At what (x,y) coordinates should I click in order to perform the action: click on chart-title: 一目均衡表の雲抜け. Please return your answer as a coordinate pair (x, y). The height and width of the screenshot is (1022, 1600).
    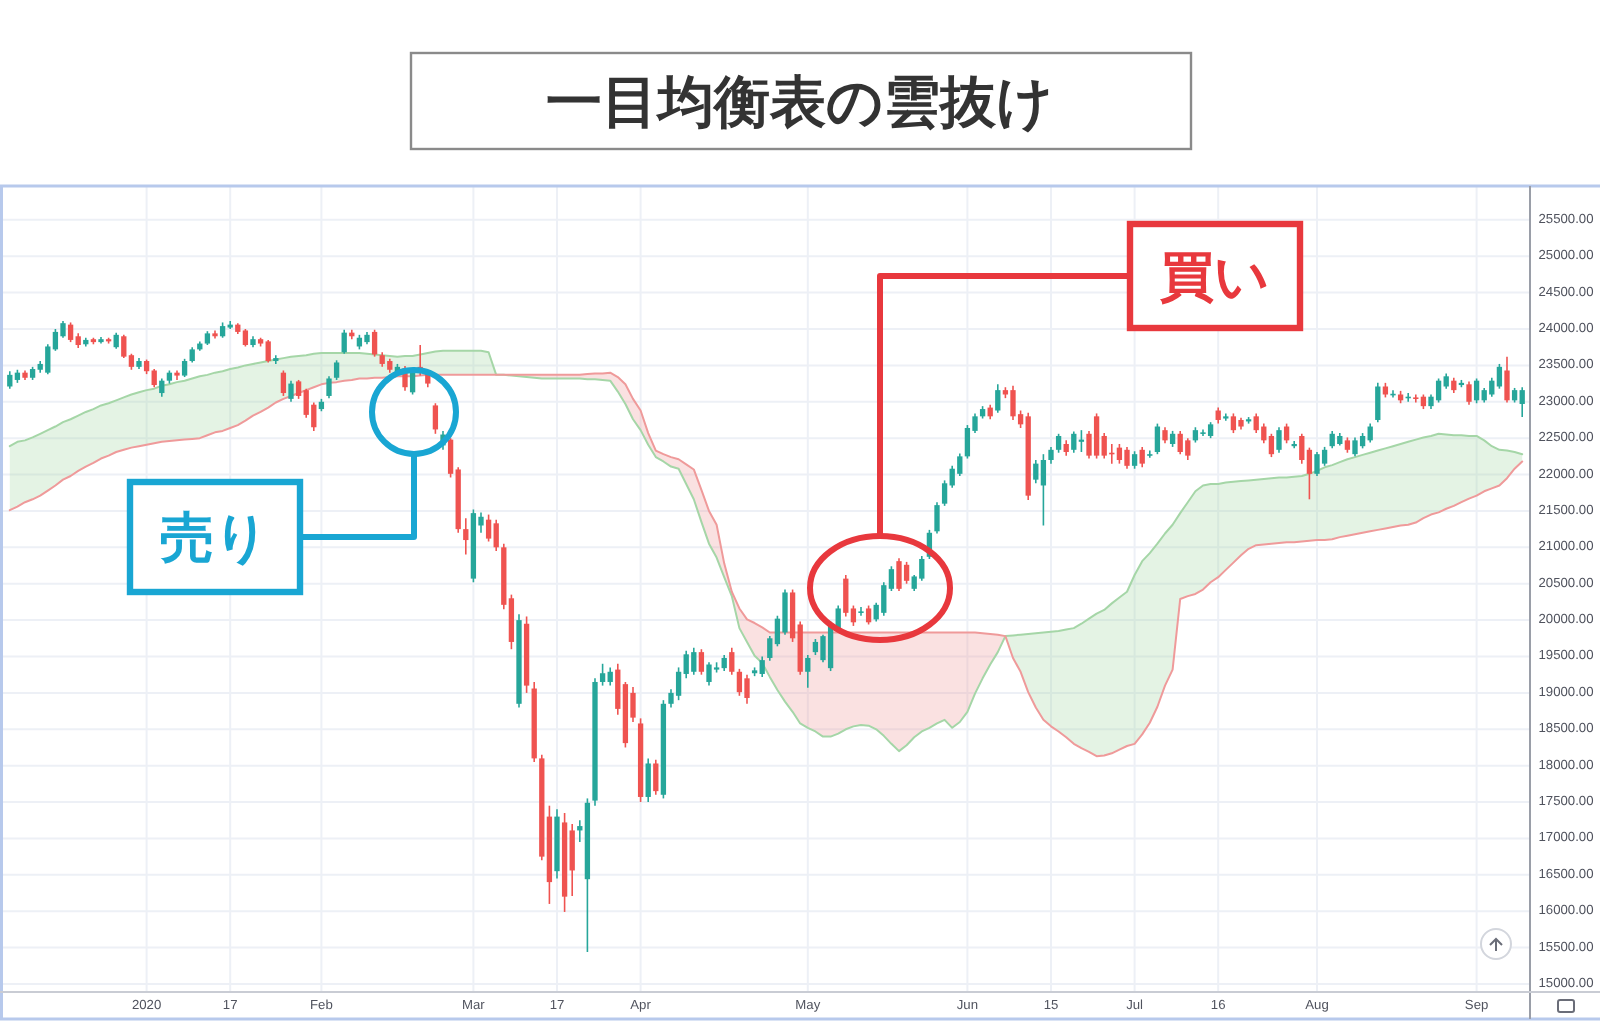
    Looking at the image, I should click on (800, 102).